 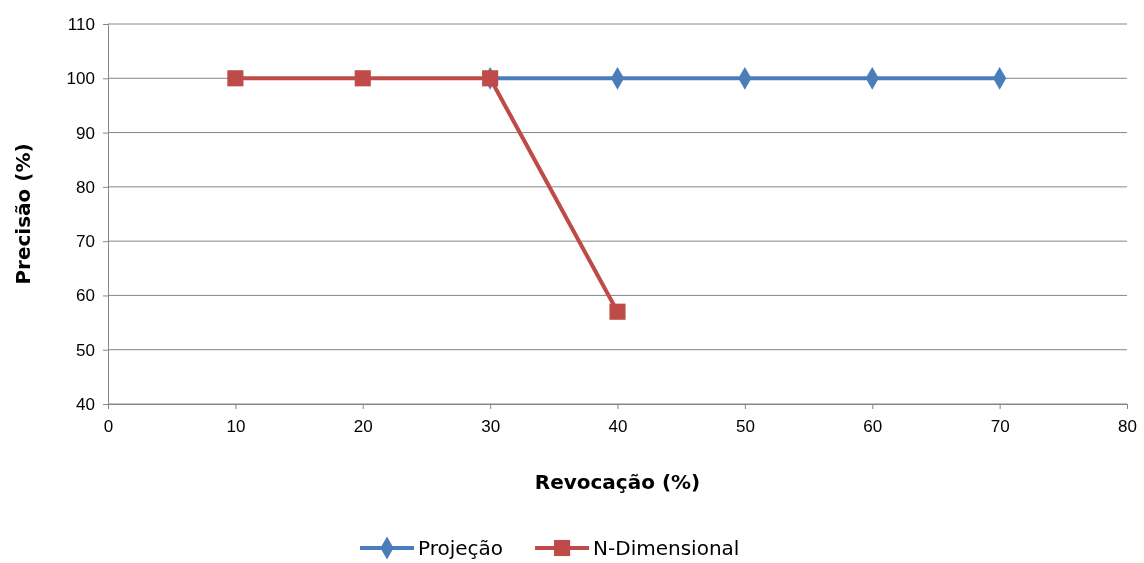 I want to click on y-tick-label: 110, so click(x=81, y=24).